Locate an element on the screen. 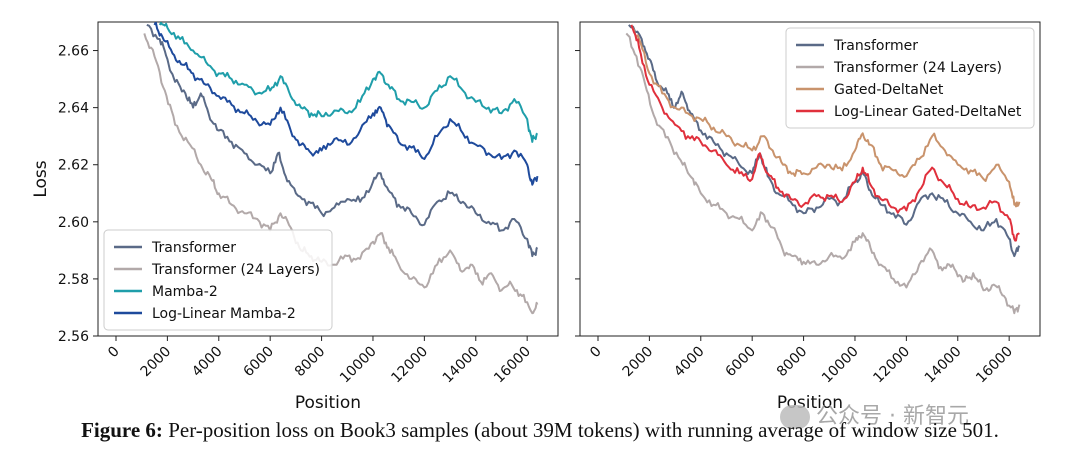 Image resolution: width=1080 pixels, height=466 pixels. series-line-gated-deltanet is located at coordinates (825, 116).